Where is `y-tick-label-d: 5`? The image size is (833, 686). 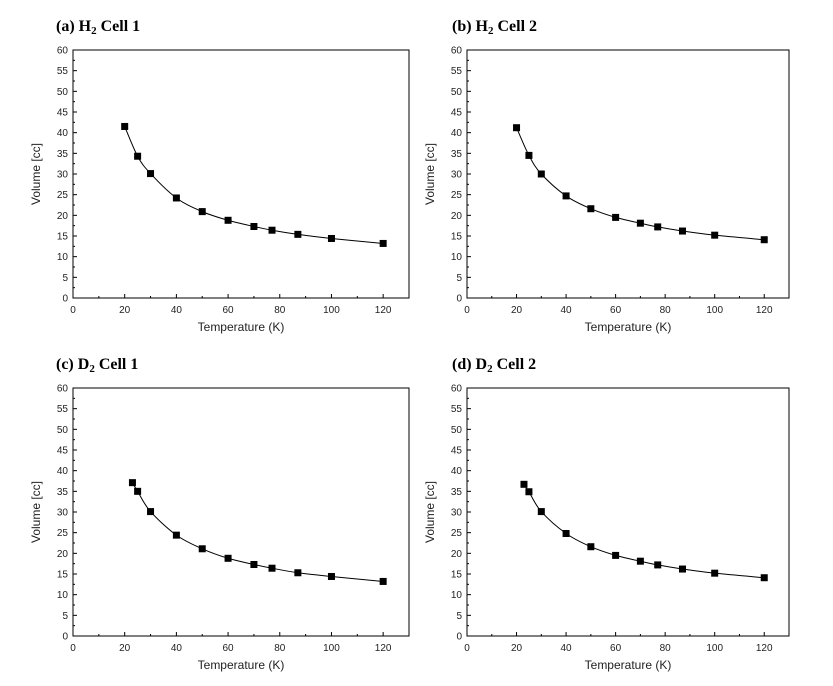 y-tick-label-d: 5 is located at coordinates (459, 616).